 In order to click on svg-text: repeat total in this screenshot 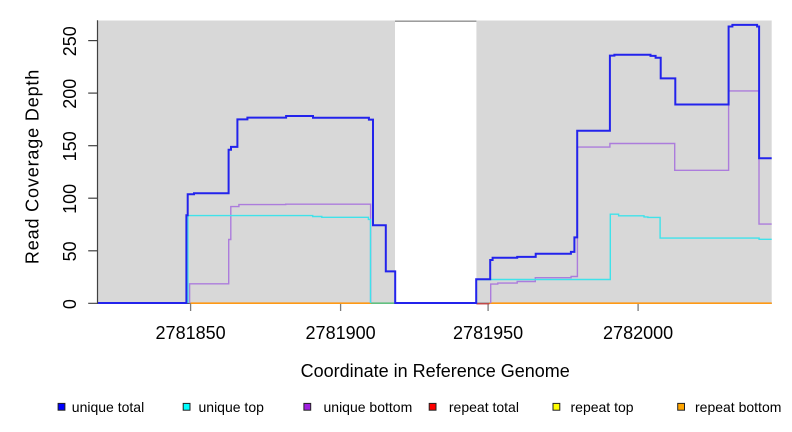, I will do `click(484, 407)`.